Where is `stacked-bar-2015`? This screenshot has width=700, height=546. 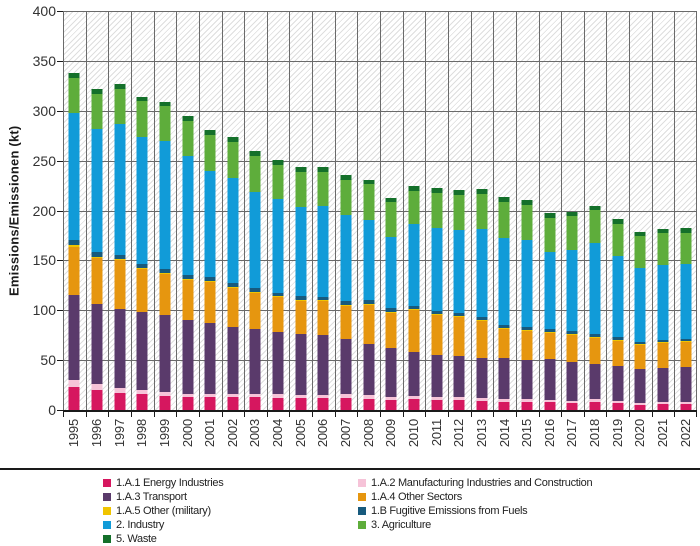
stacked-bar-2015 is located at coordinates (527, 210).